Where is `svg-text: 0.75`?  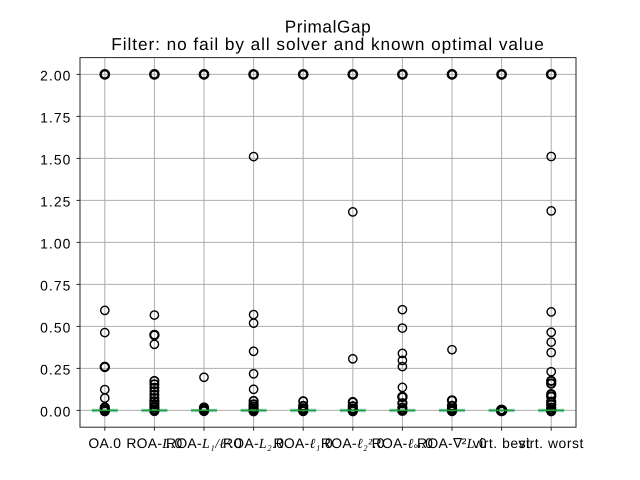 svg-text: 0.75 is located at coordinates (55, 285).